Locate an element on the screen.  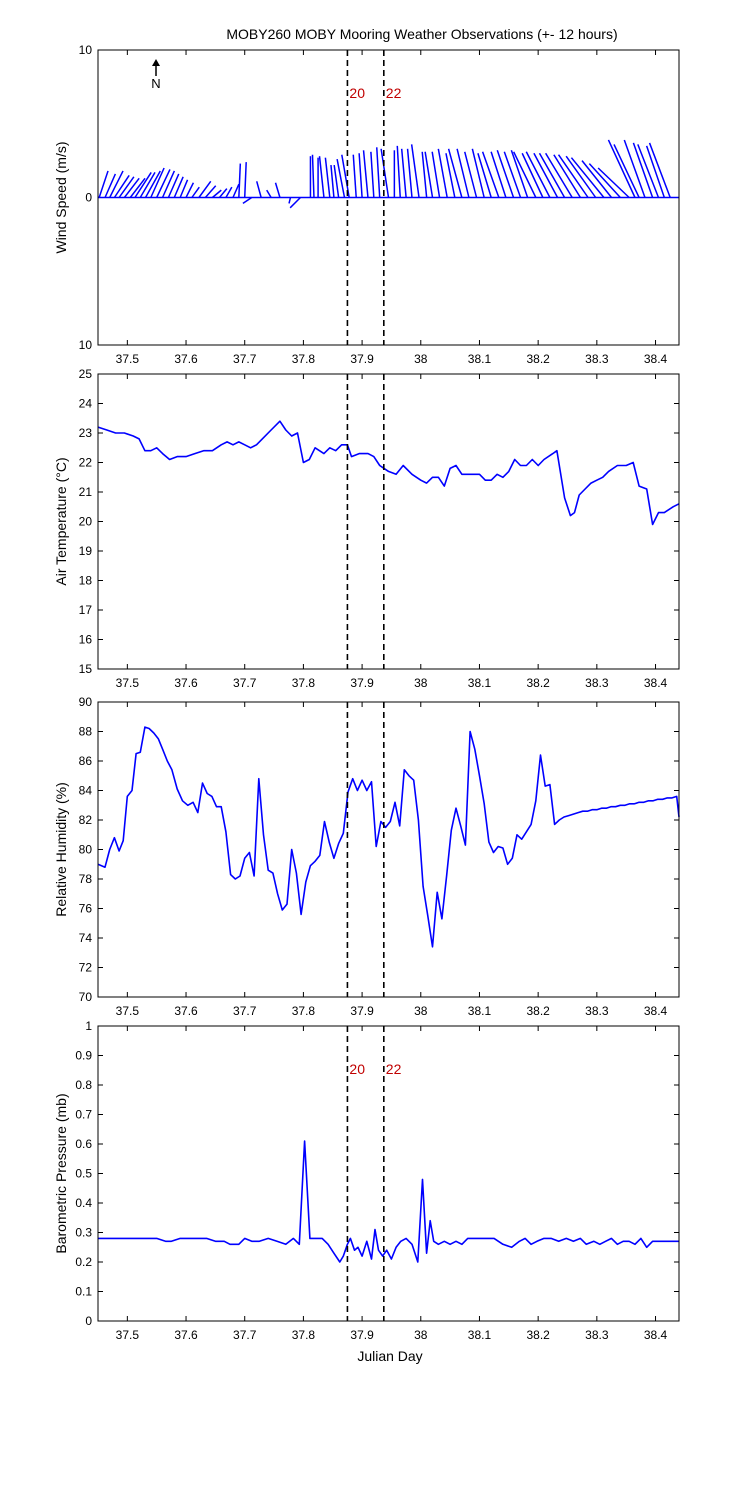
y-tick-label: 19 is located at coordinates (86, 551).